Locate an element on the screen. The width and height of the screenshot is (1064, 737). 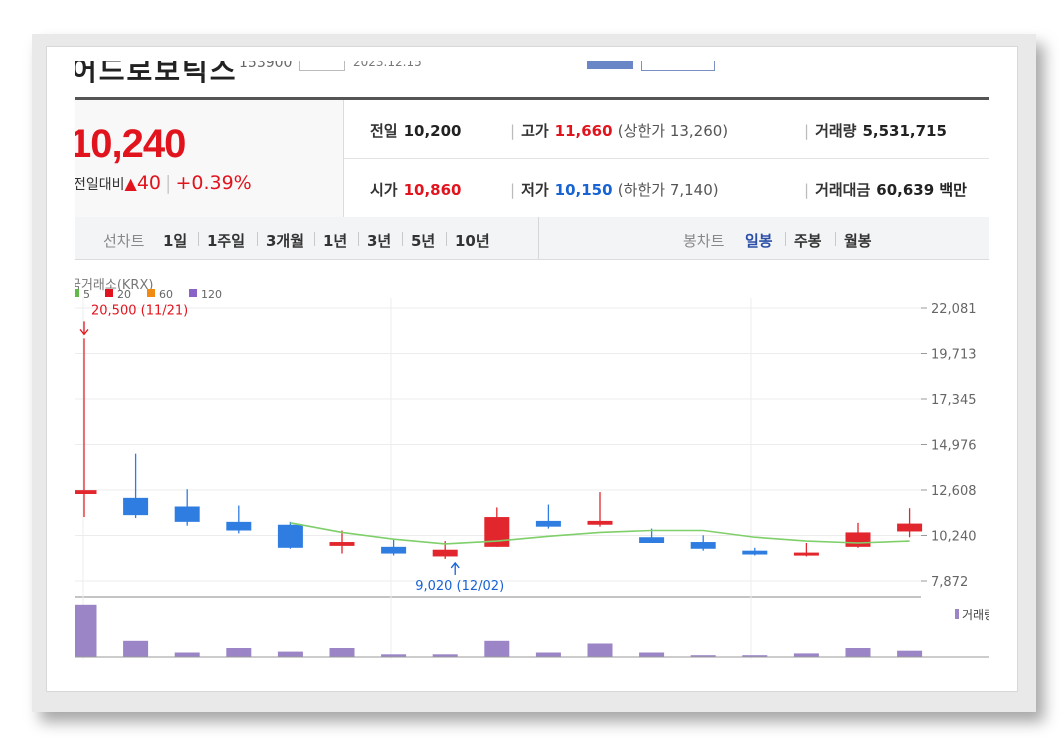
open-price: 시가 10,860 is located at coordinates (416, 190).